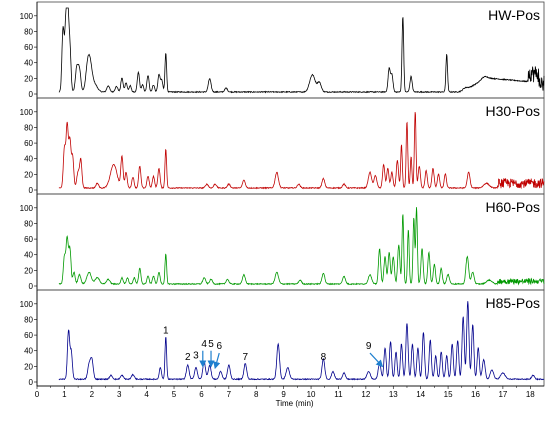  Describe the element at coordinates (174, 394) in the screenshot. I see `x-tick-label: 5` at that location.